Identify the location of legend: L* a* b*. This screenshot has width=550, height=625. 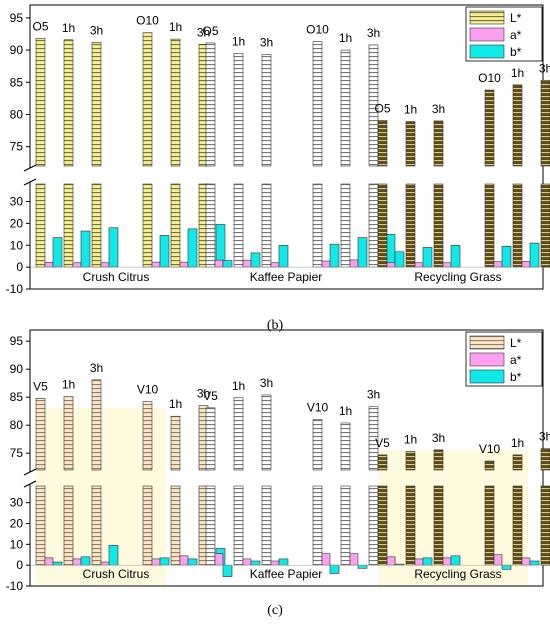
(504, 359).